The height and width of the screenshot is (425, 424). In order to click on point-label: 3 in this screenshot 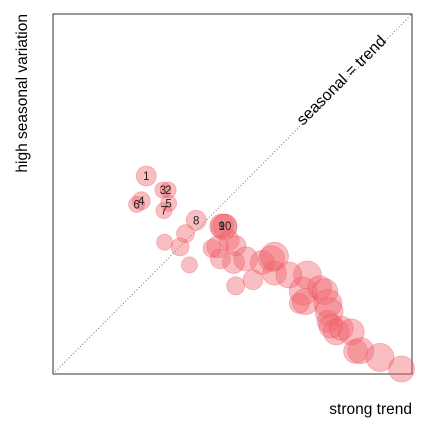, I will do `click(163, 191)`.